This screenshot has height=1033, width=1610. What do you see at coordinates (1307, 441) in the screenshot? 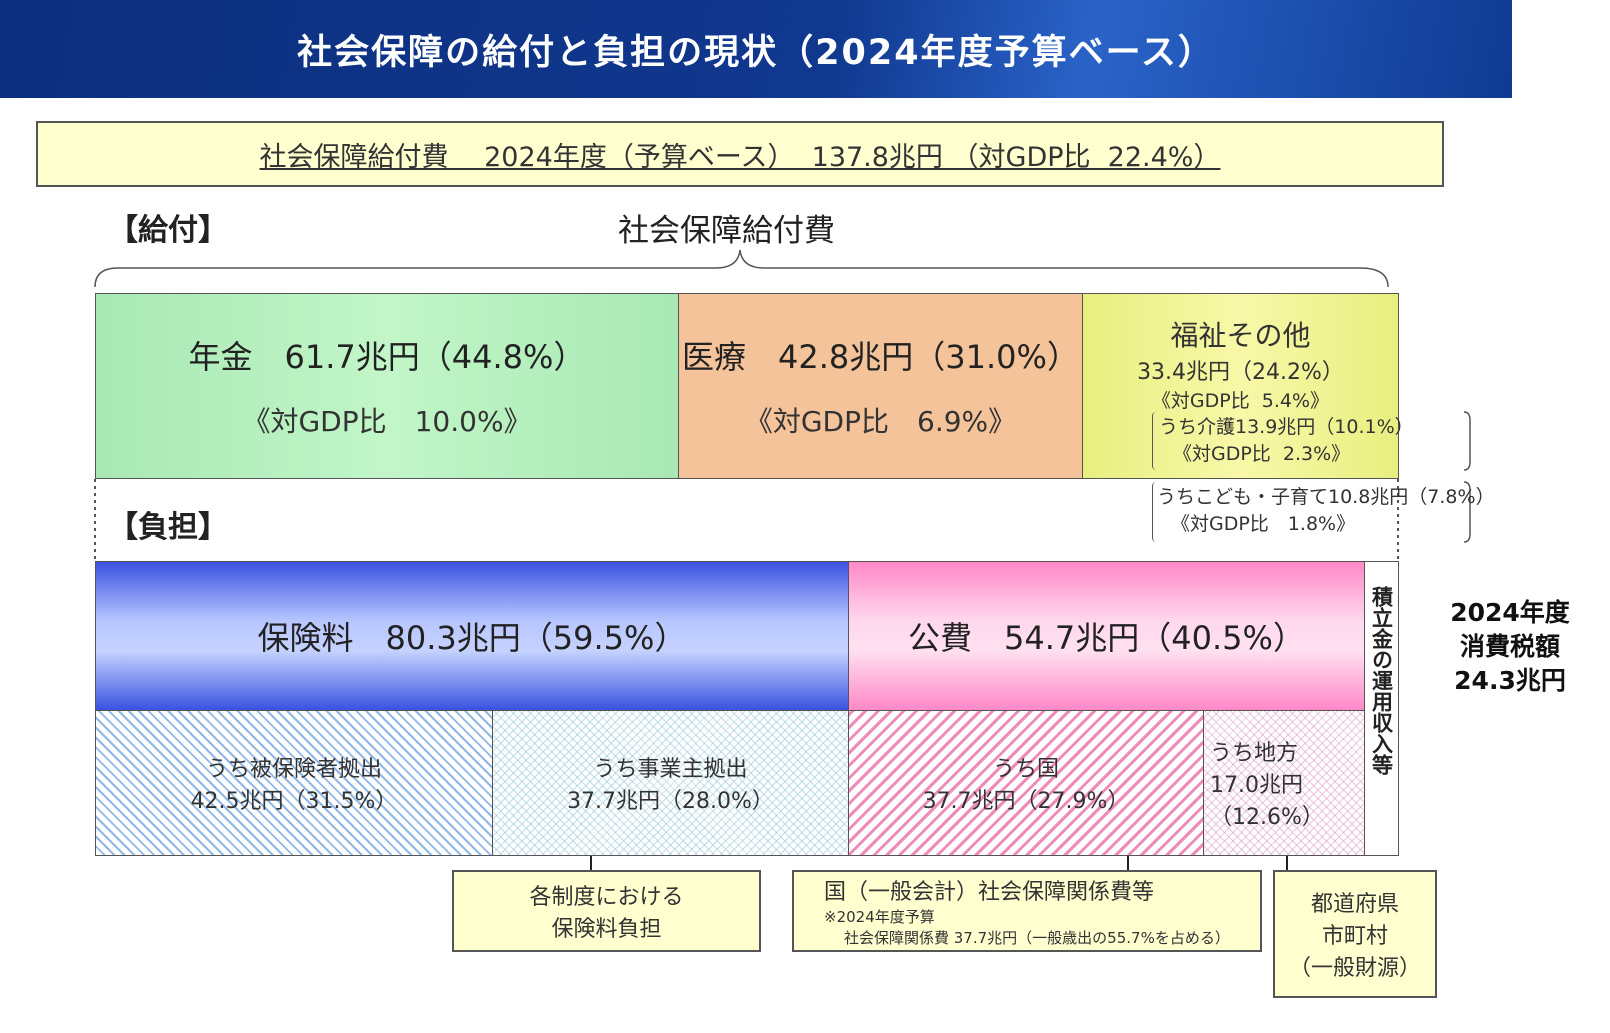
I see `care-subitem: うち介護13.9兆円（10.1%） 《対GDP比 2.3%》` at bounding box center [1307, 441].